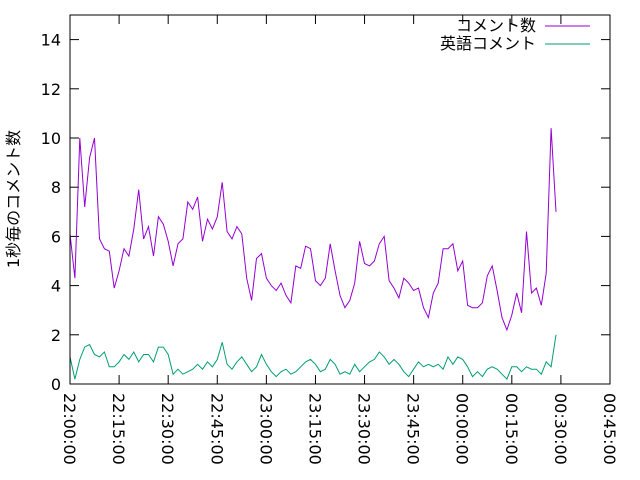  I want to click on x-tick-label: 00:45:00, so click(609, 429).